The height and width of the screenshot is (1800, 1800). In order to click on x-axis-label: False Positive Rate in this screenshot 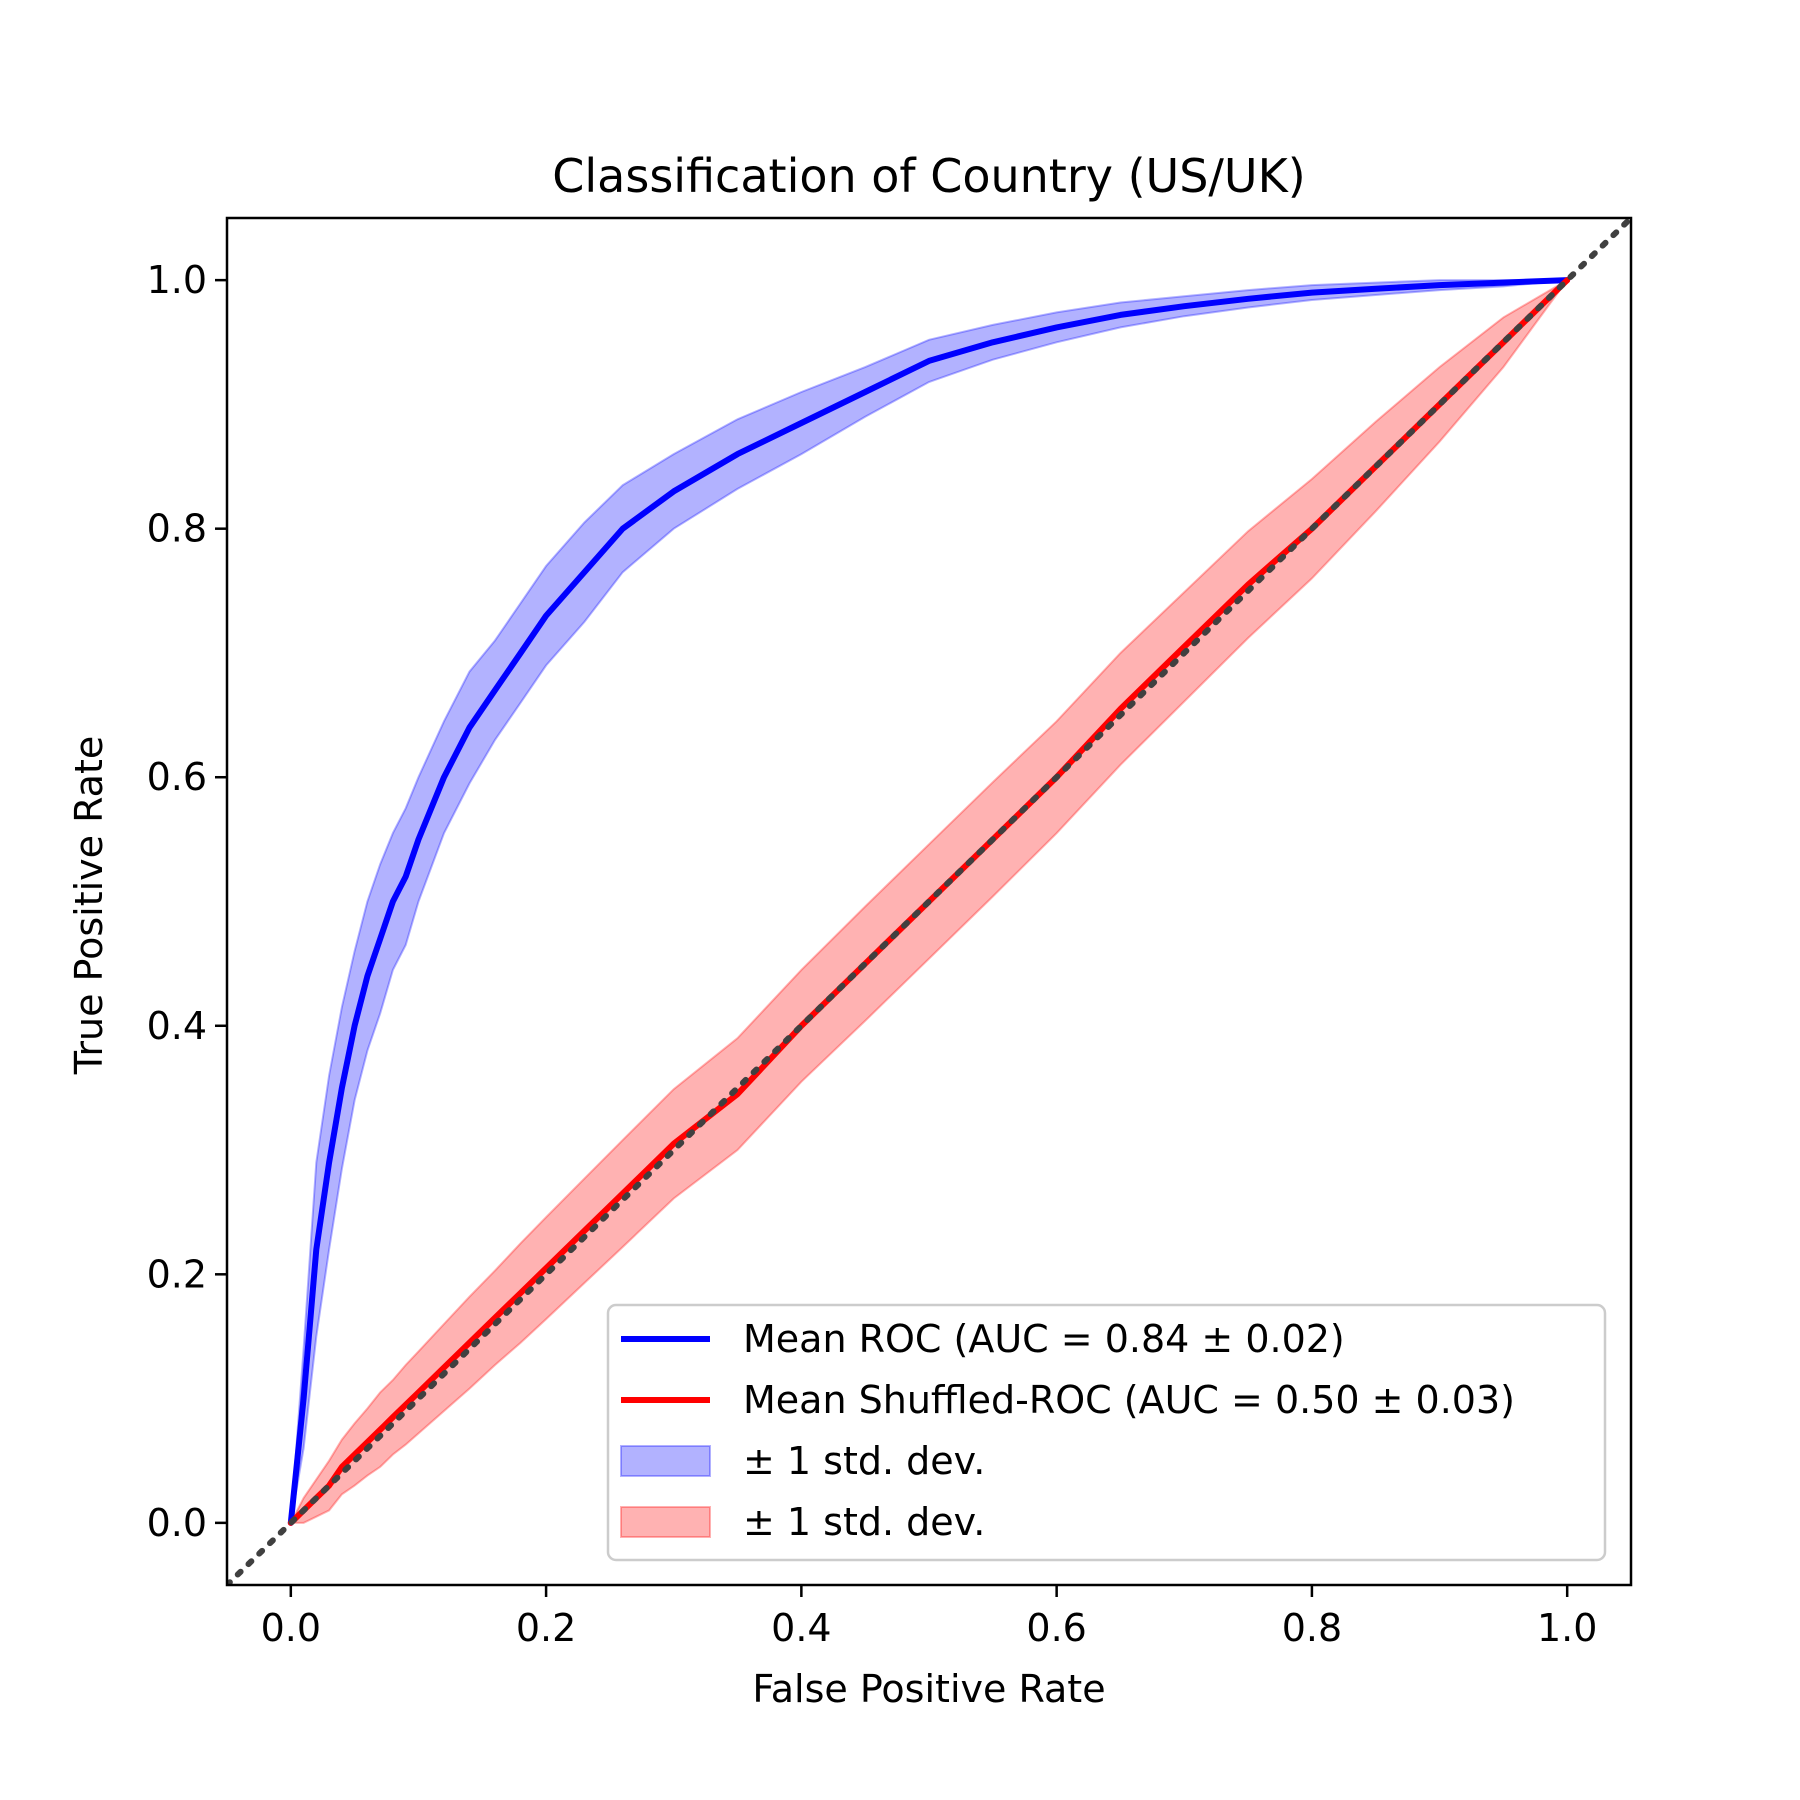, I will do `click(928, 1689)`.